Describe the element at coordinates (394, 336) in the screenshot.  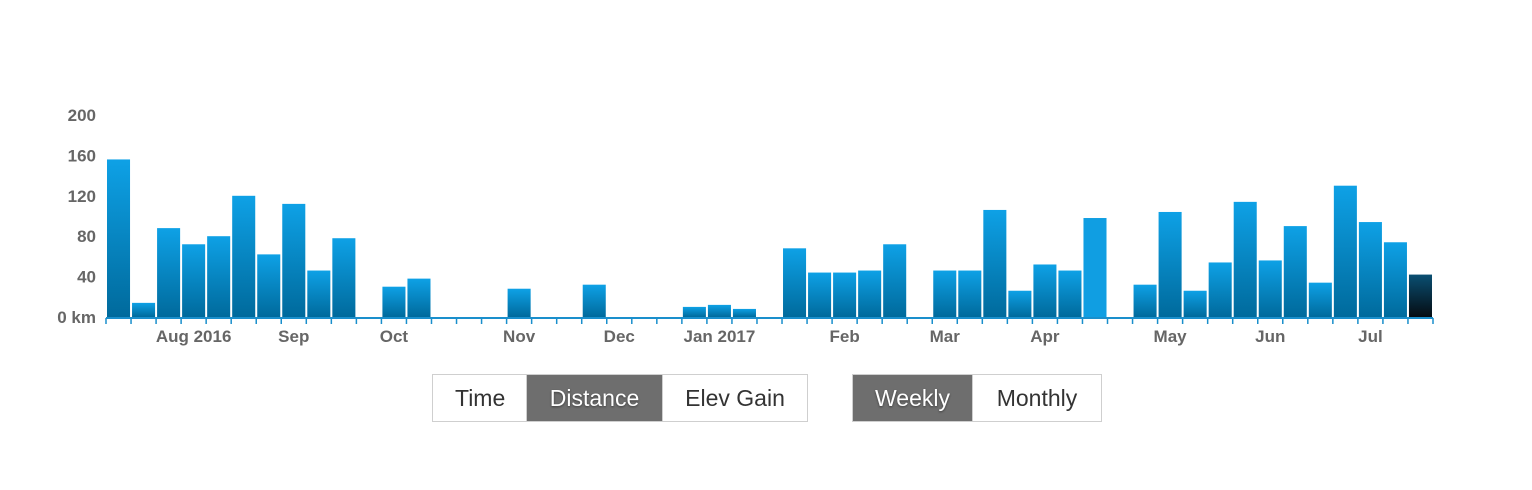
I see `x-tick-label: Oct` at that location.